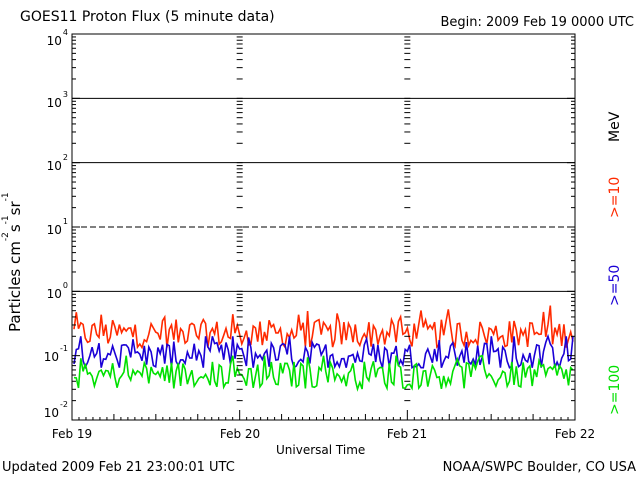 Image resolution: width=640 pixels, height=480 pixels. Describe the element at coordinates (575, 434) in the screenshot. I see `x-tick-label-feb22: Feb 22` at that location.